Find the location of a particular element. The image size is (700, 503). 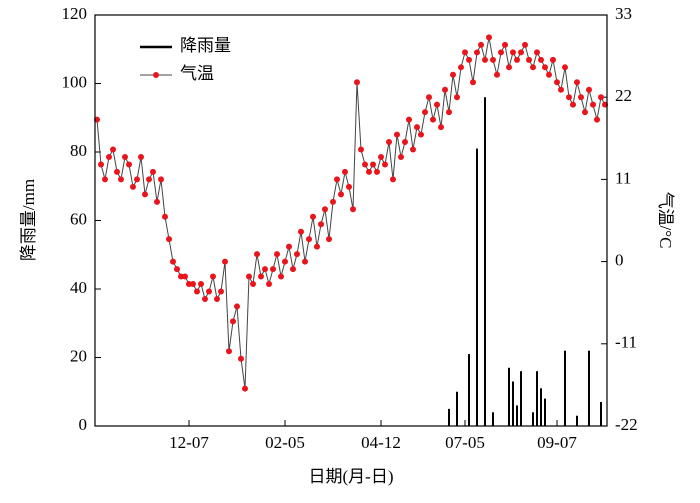

x-tick-label: 04-12 is located at coordinates (381, 442).